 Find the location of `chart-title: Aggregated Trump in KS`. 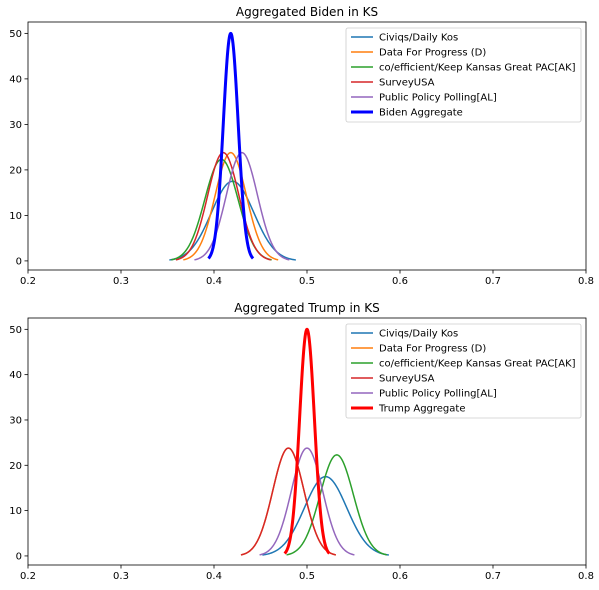

chart-title: Aggregated Trump in KS is located at coordinates (306, 308).